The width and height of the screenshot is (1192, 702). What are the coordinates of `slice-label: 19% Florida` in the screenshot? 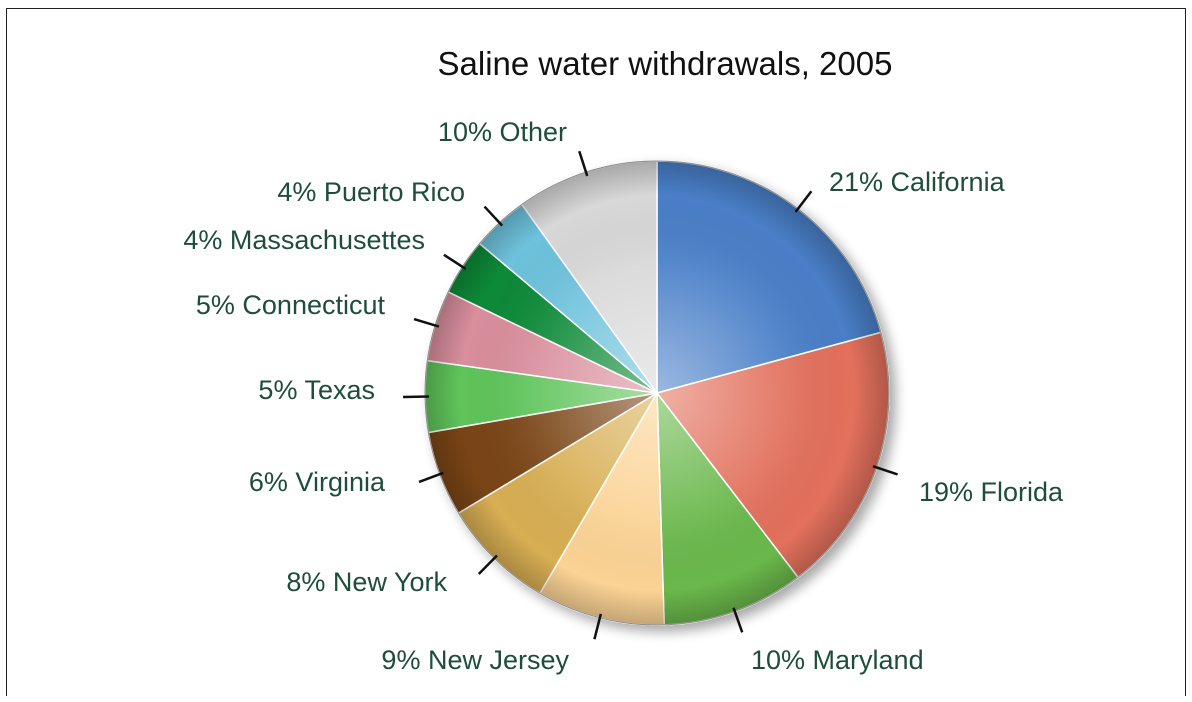 It's located at (991, 492).